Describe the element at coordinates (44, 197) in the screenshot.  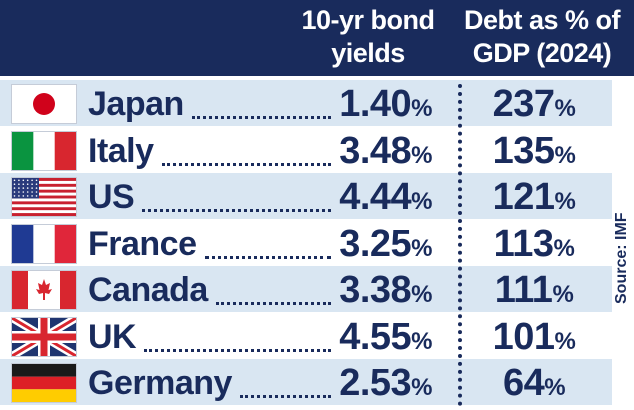
I see `us-flag-icon` at that location.